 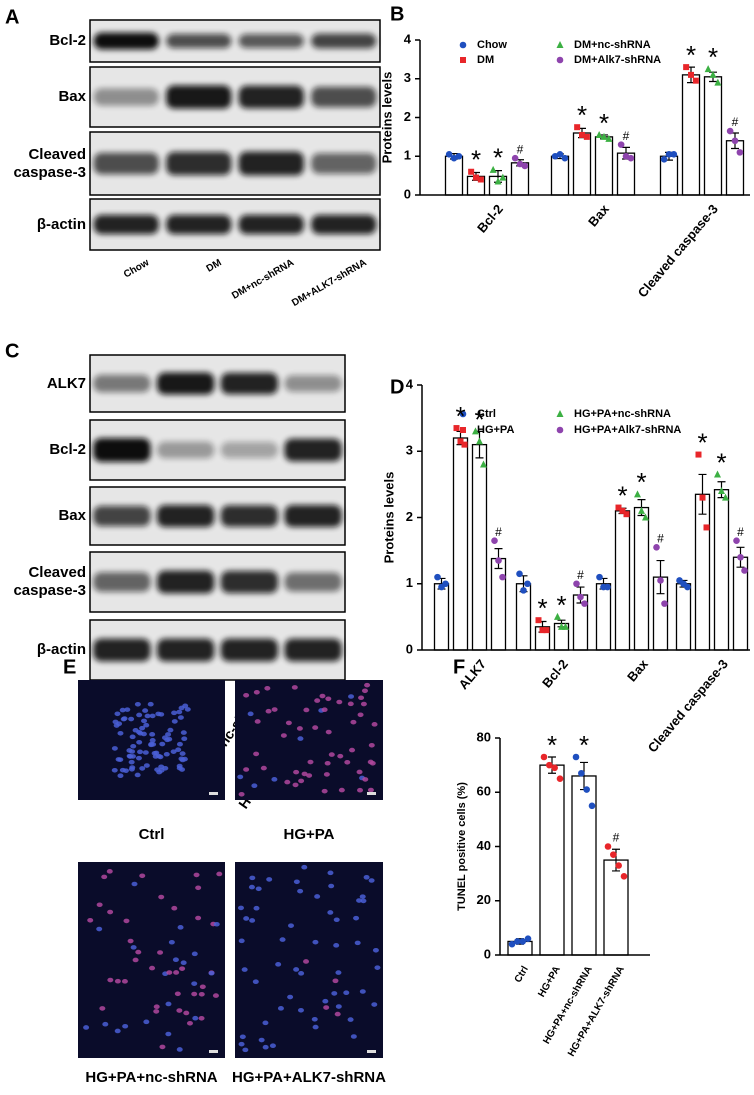 What do you see at coordinates (407, 77) in the screenshot?
I see `y-tick-label: 3` at bounding box center [407, 77].